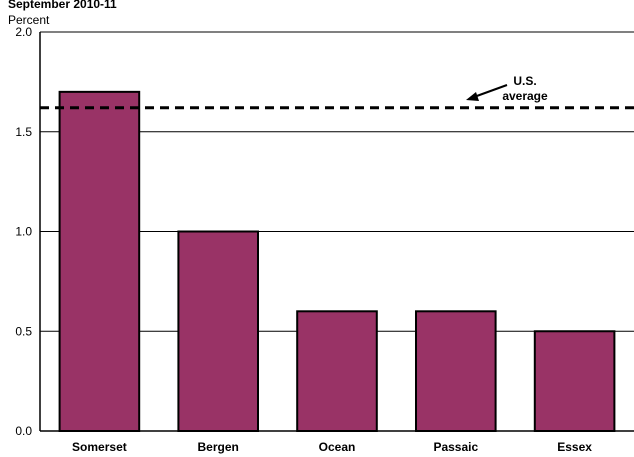 The image size is (634, 457). What do you see at coordinates (490, 91) in the screenshot?
I see `us-average-arrow` at bounding box center [490, 91].